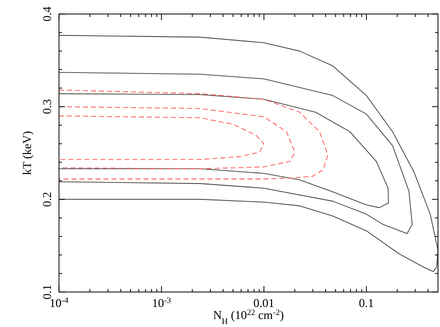  What do you see at coordinates (47, 199) in the screenshot?
I see `y-tick-label: 0.2` at bounding box center [47, 199].